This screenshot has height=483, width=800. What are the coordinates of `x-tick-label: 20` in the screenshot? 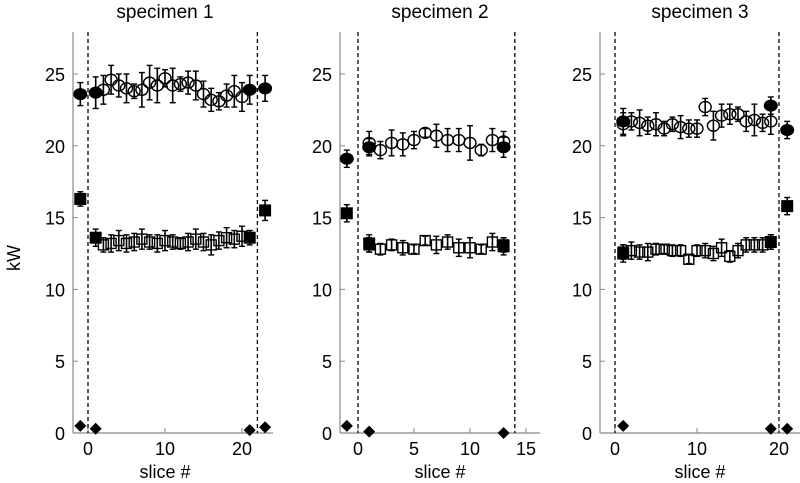 It's located at (242, 449).